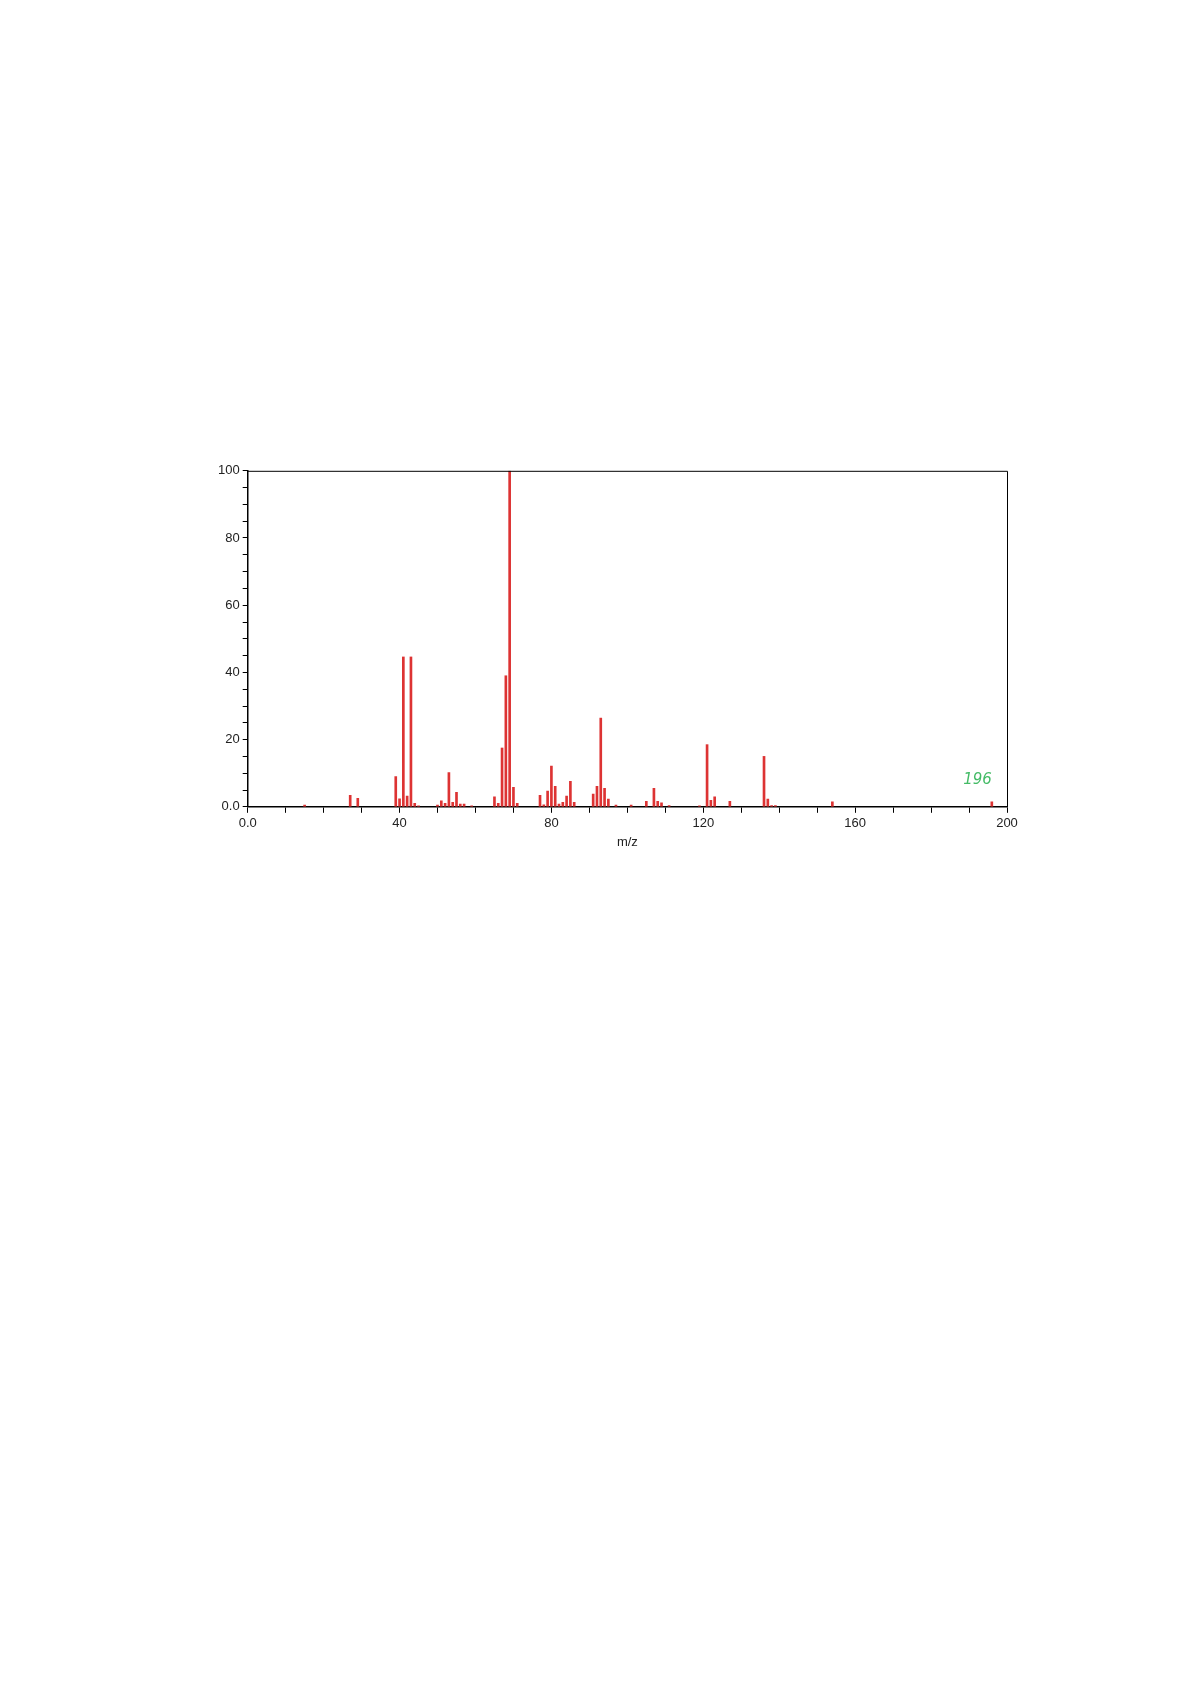 The image size is (1192, 1685). What do you see at coordinates (232, 604) in the screenshot?
I see `y-tick-label: 60` at bounding box center [232, 604].